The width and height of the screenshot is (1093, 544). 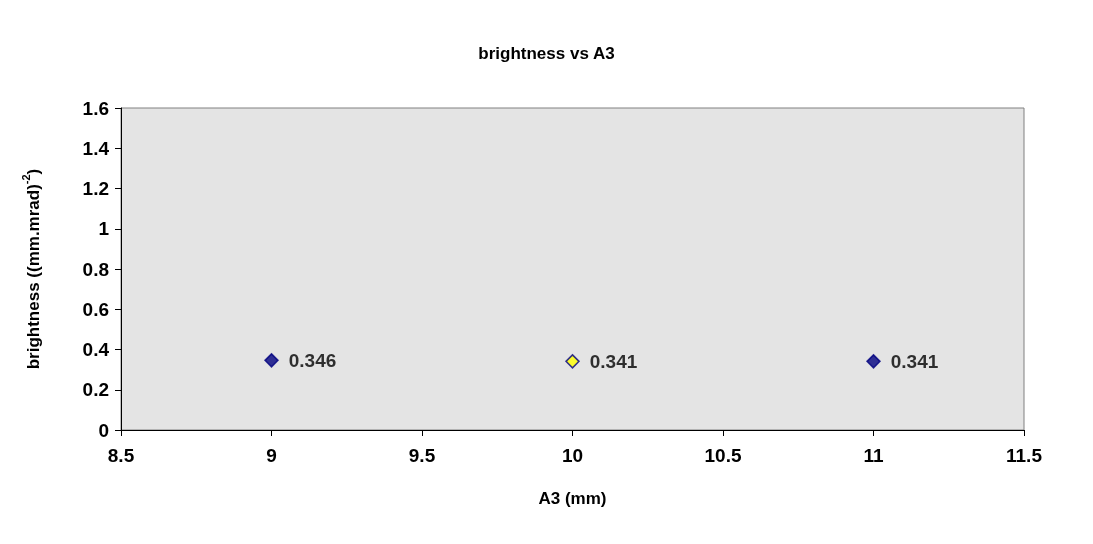 I want to click on y-tick-label: 1.4, so click(x=96, y=148).